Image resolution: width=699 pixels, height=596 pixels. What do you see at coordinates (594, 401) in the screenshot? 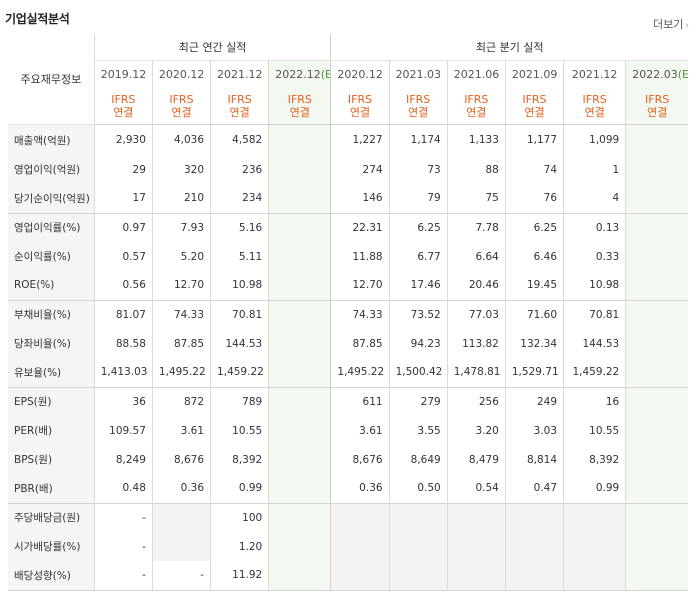
I see `table-cell: 16` at bounding box center [594, 401].